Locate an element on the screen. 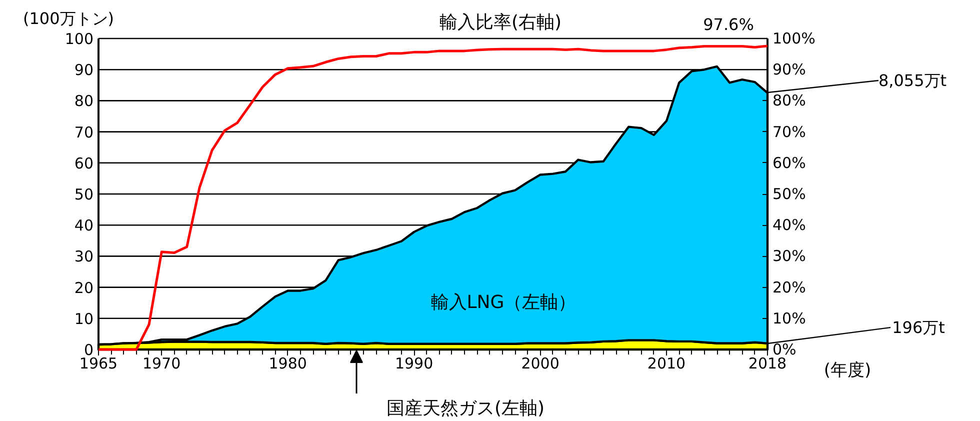 The width and height of the screenshot is (980, 421). y2-tick-label: 40% is located at coordinates (789, 225).